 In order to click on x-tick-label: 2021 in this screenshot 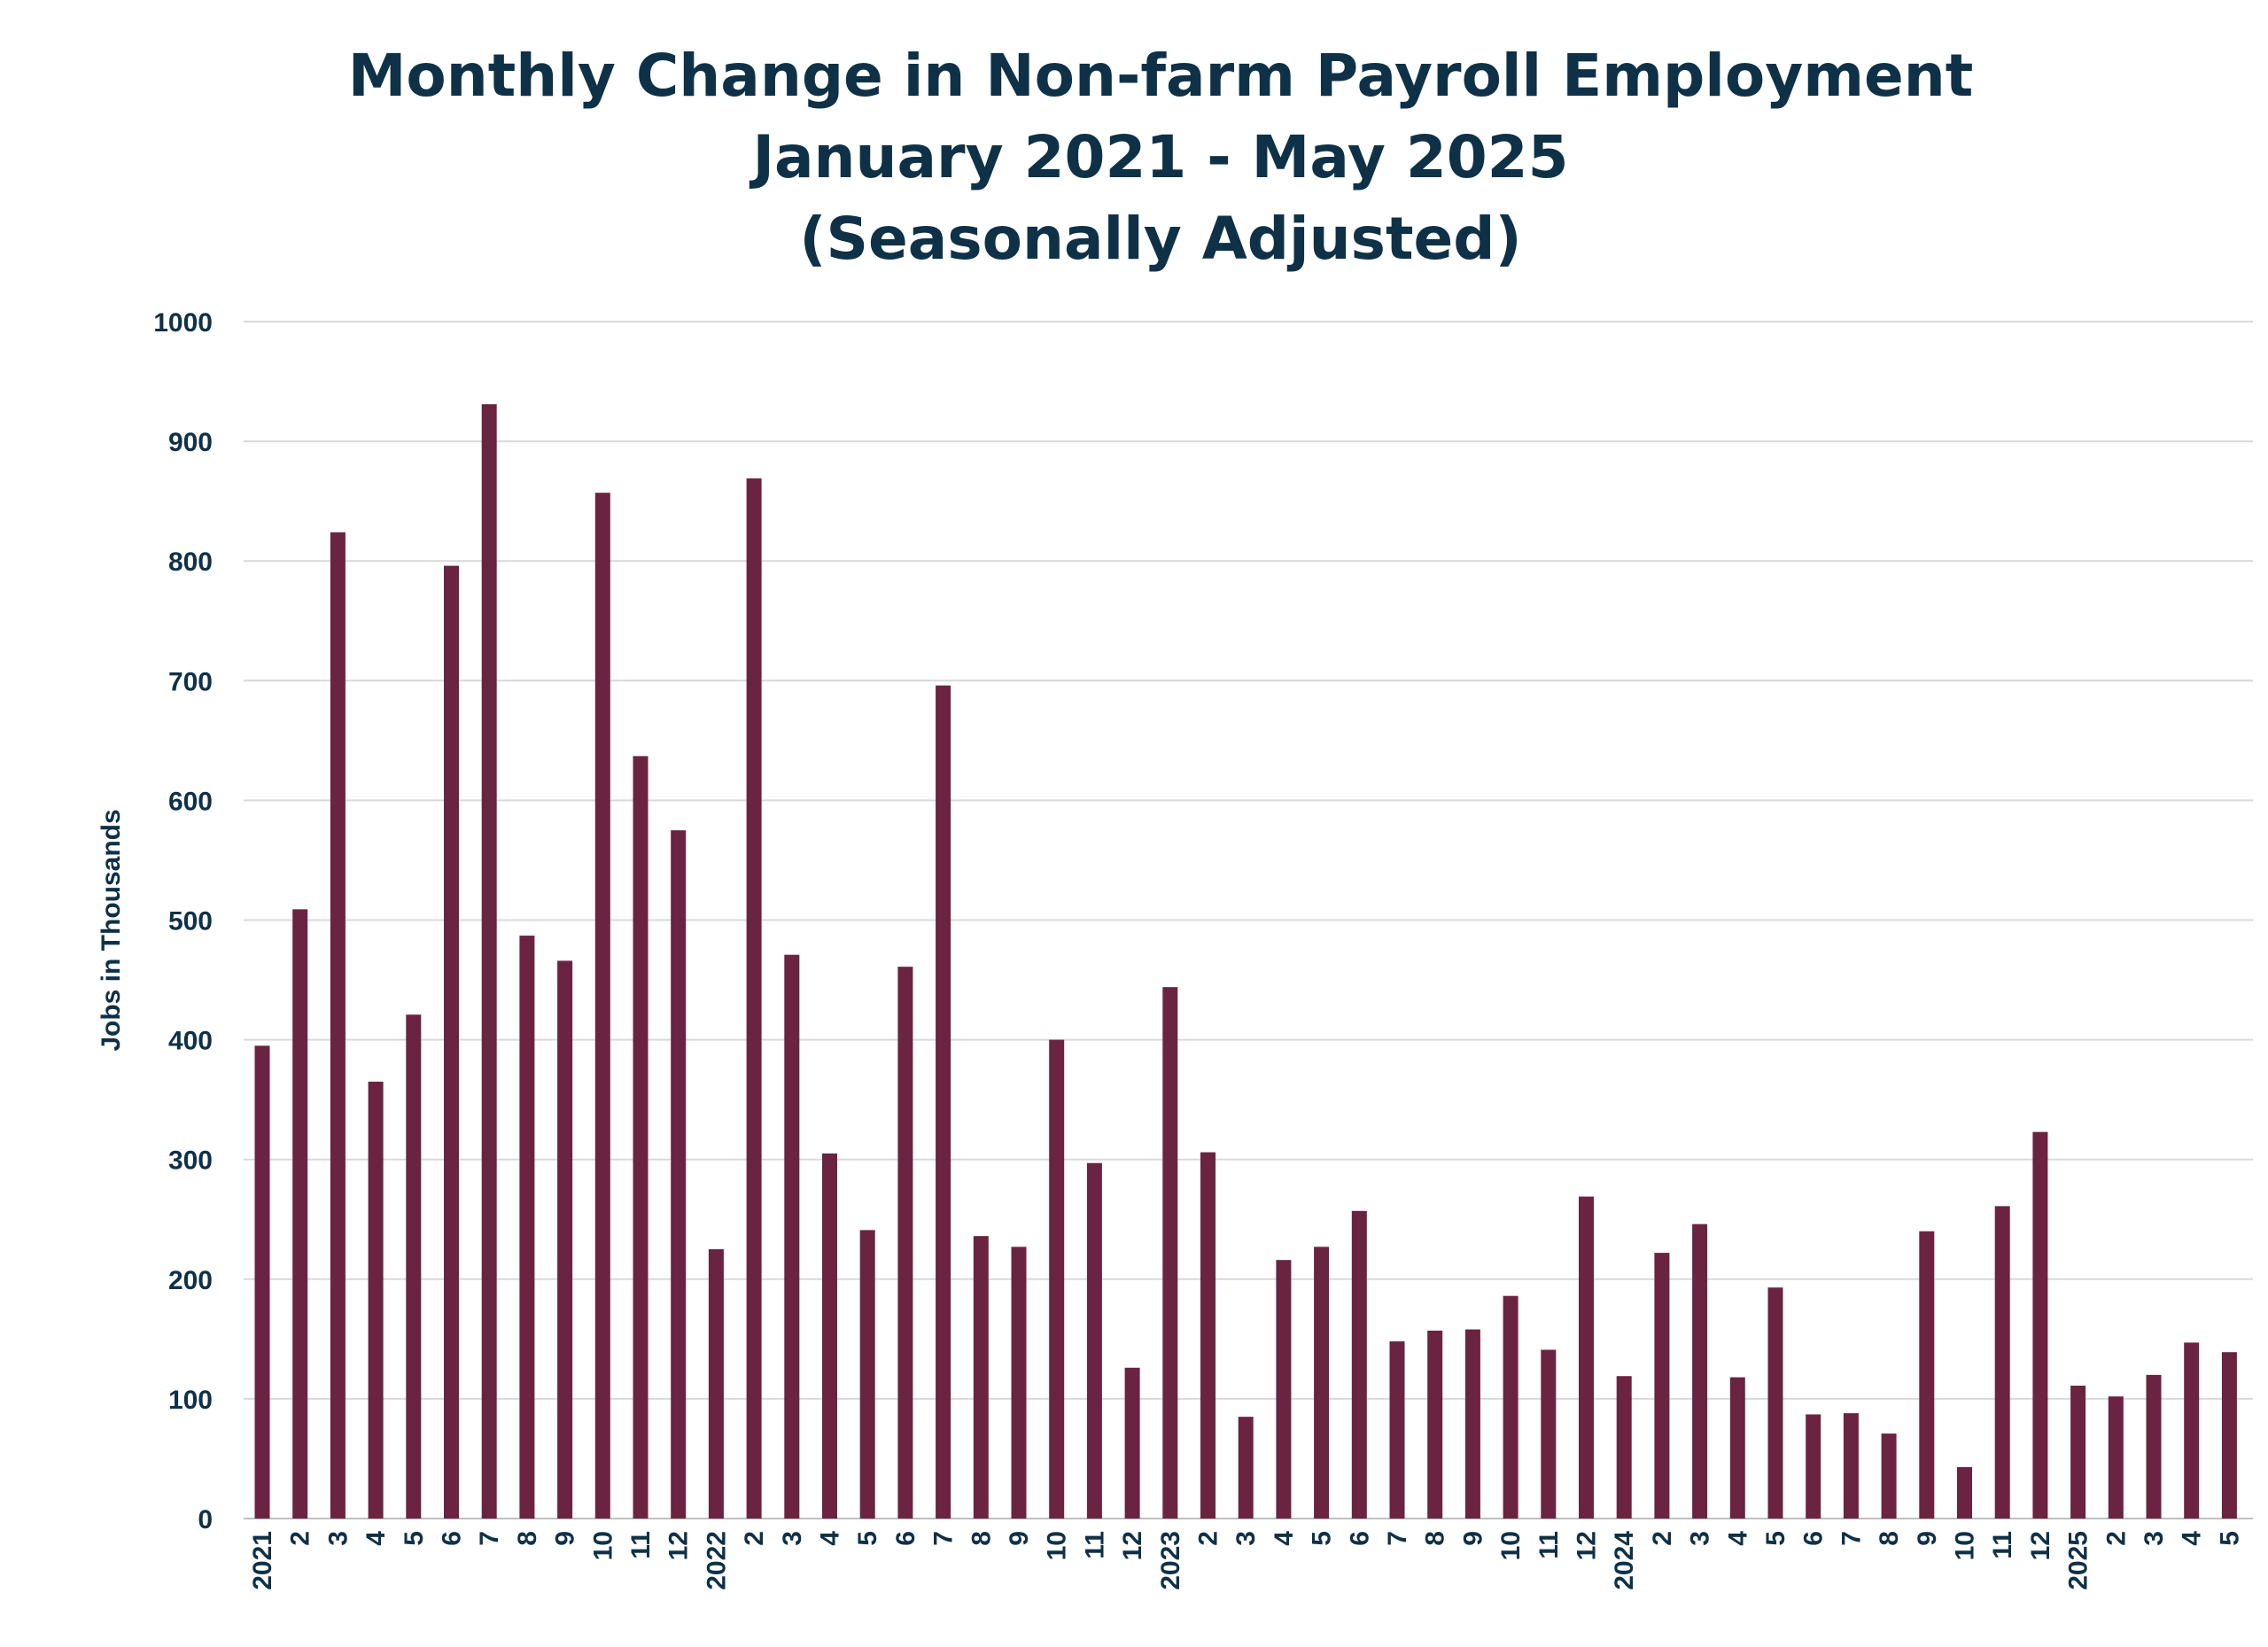, I will do `click(262, 1560)`.